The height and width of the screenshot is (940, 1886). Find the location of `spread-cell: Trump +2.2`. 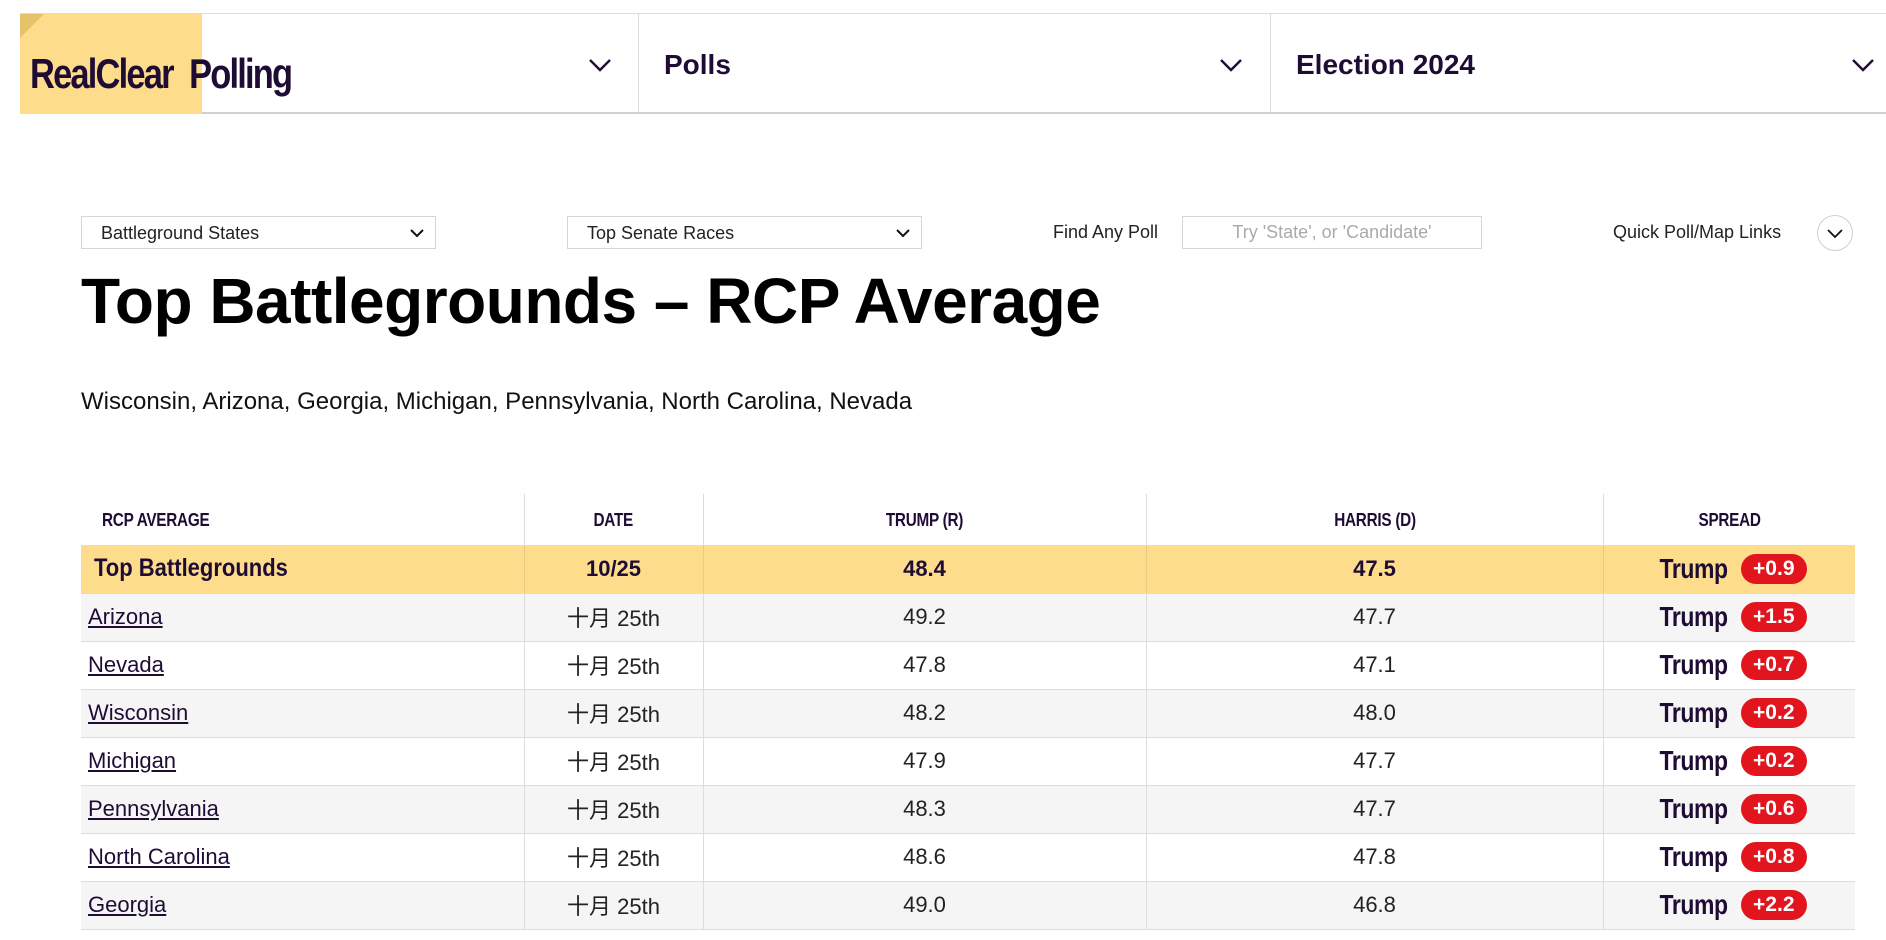

spread-cell: Trump +2.2 is located at coordinates (1728, 905).